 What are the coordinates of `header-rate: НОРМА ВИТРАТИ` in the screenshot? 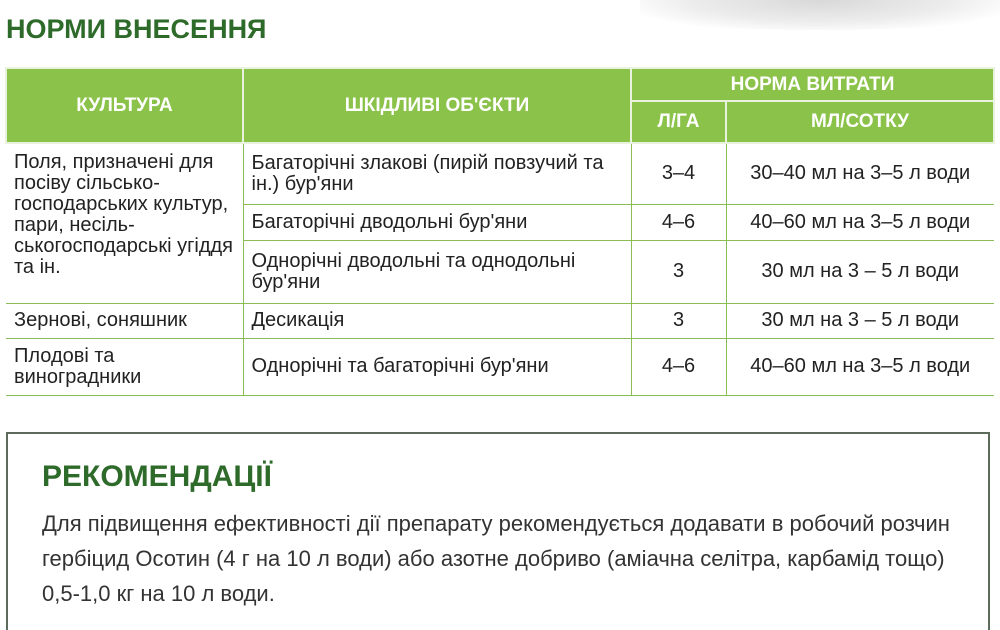 It's located at (812, 84).